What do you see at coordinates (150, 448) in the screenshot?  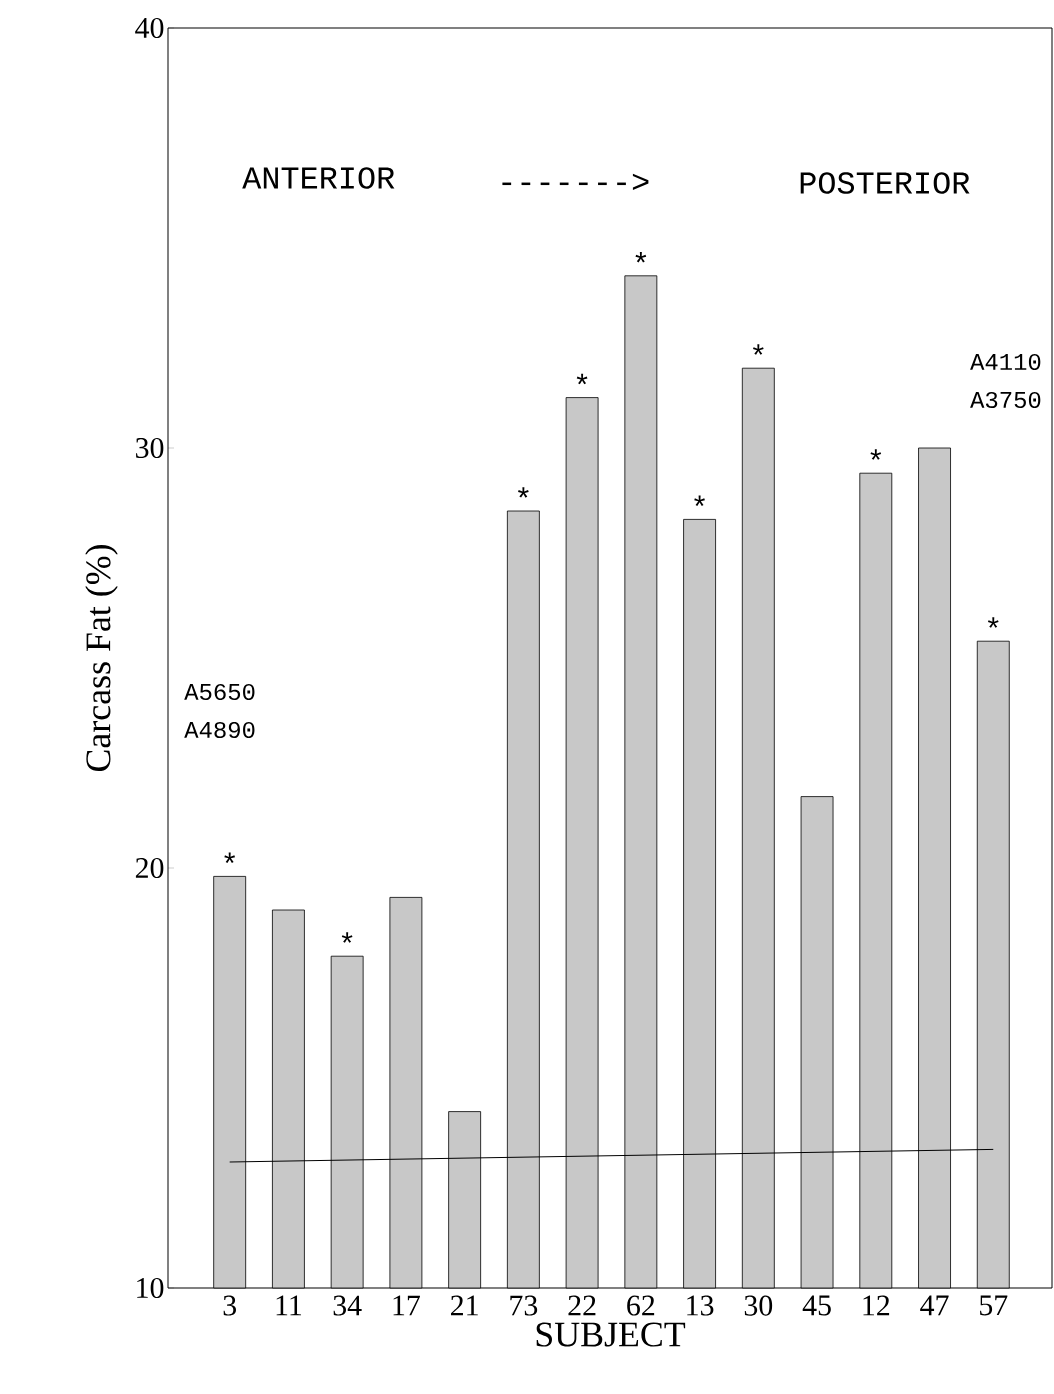 I see `y-tick-label: 30` at bounding box center [150, 448].